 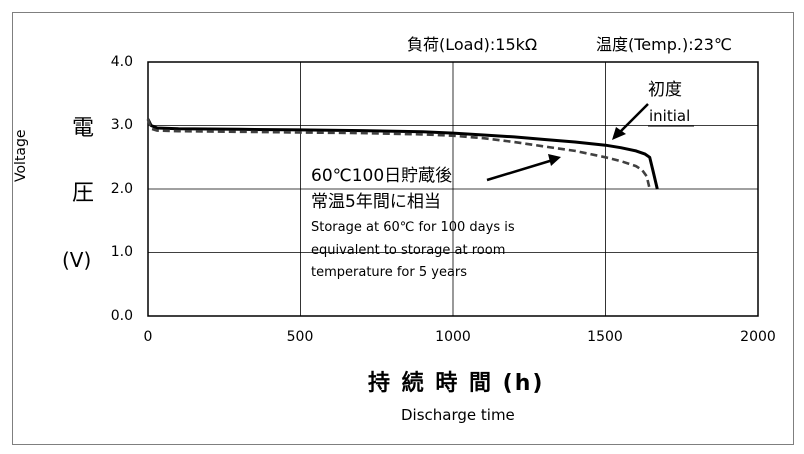 What do you see at coordinates (453, 337) in the screenshot?
I see `x-tick-label: 1000` at bounding box center [453, 337].